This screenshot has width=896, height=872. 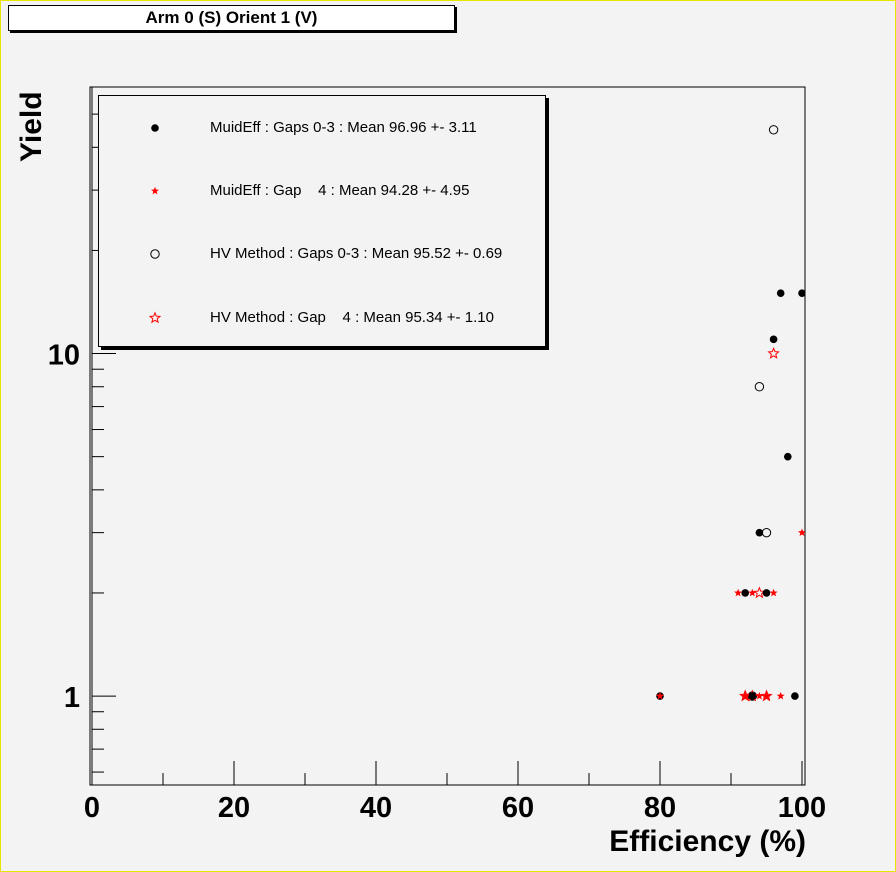 What do you see at coordinates (64, 356) in the screenshot?
I see `y-tick-label: 10` at bounding box center [64, 356].